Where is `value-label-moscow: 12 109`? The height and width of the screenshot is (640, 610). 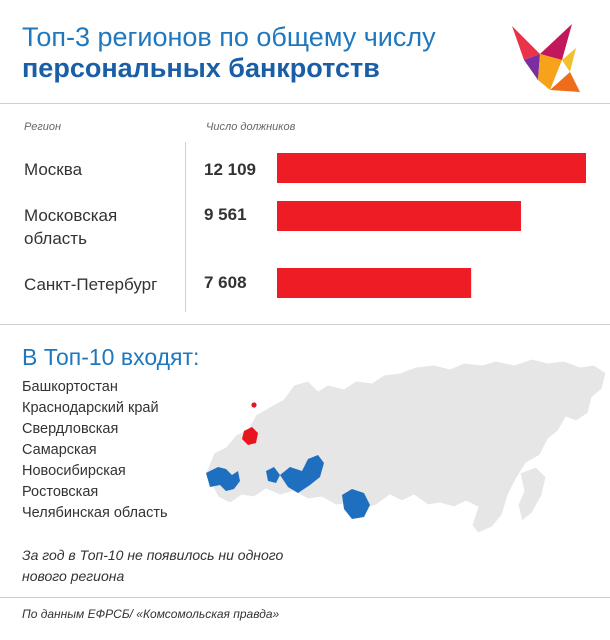
value-label-moscow: 12 109 is located at coordinates (230, 169).